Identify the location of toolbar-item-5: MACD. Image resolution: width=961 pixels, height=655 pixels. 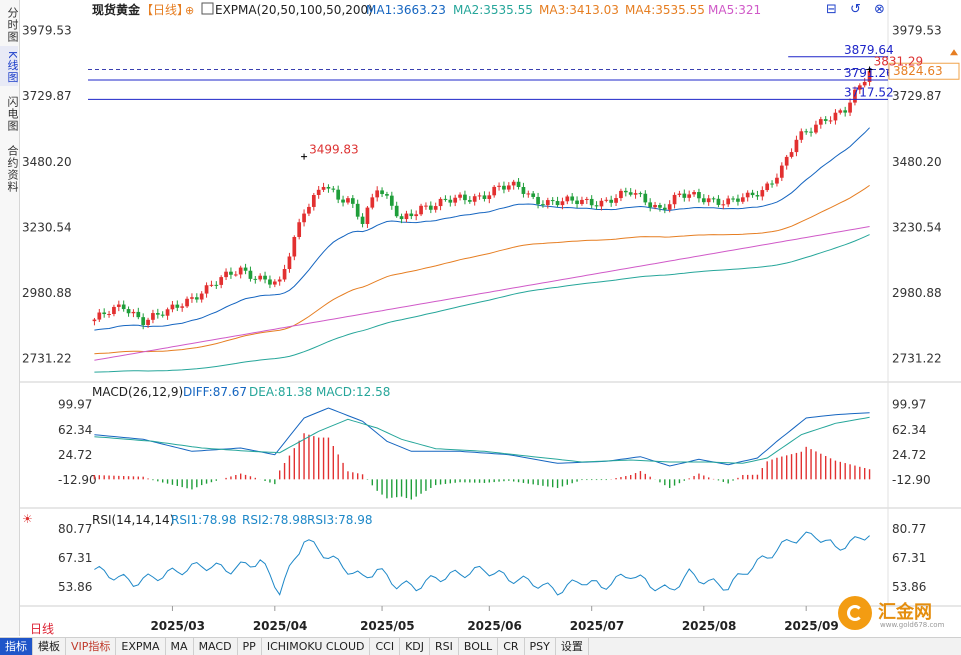
(216, 646).